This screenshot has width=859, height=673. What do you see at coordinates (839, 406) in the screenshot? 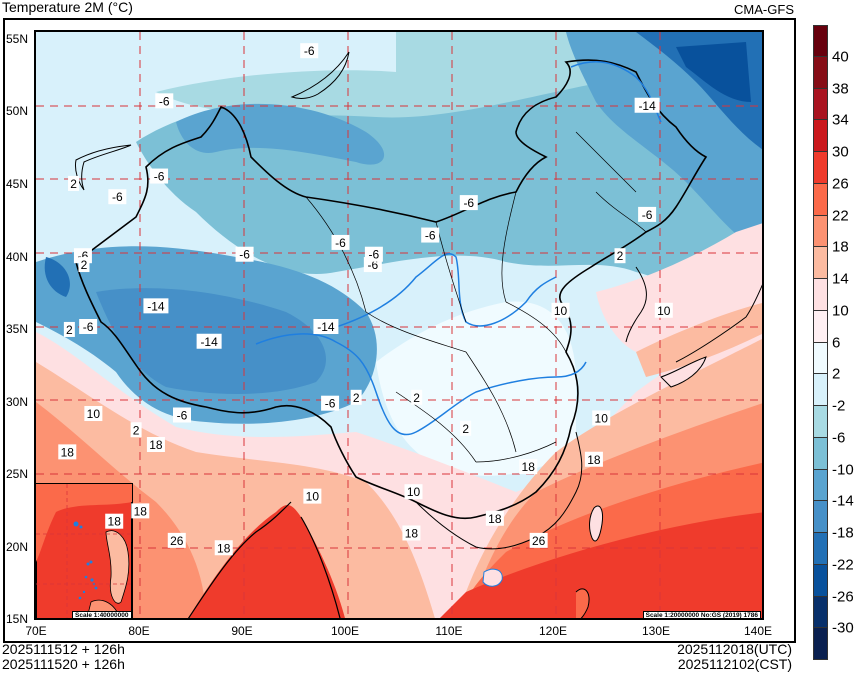
I see `colorbar-label: -2` at bounding box center [839, 406].